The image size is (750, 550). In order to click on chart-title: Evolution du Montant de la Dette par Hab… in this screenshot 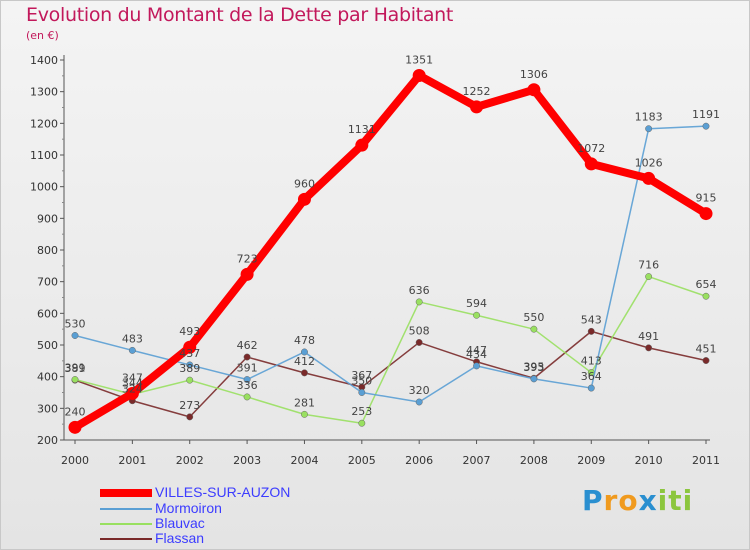, I will do `click(240, 15)`.